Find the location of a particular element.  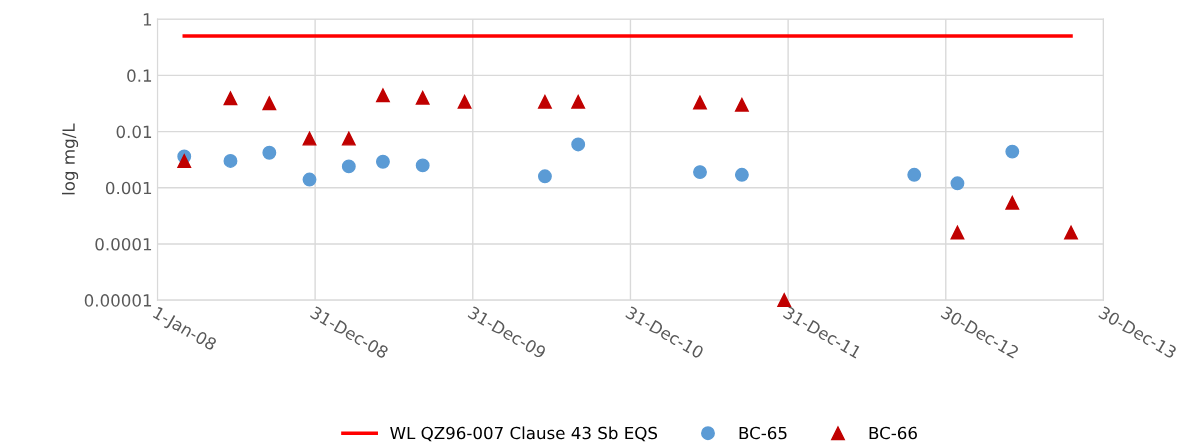

y-tick-label: 0.0001 is located at coordinates (123, 244).